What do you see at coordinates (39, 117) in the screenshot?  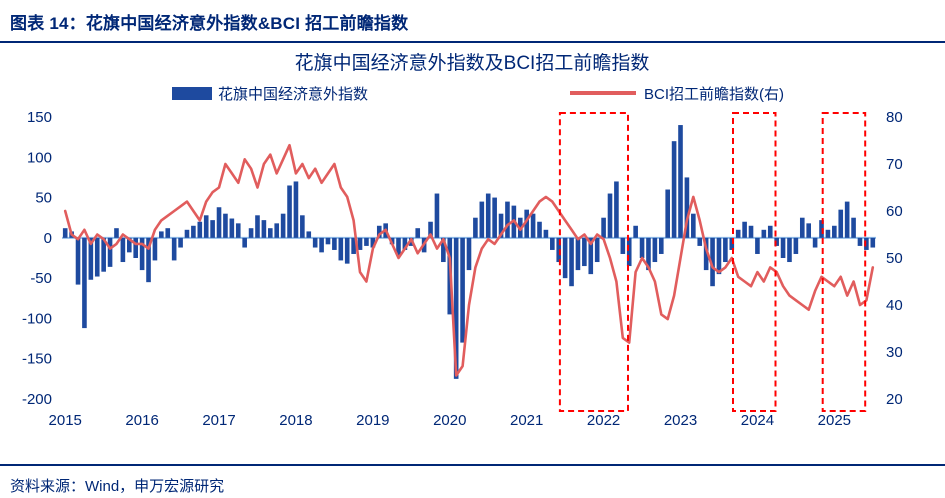 I see `svg-text: 150` at bounding box center [39, 117].